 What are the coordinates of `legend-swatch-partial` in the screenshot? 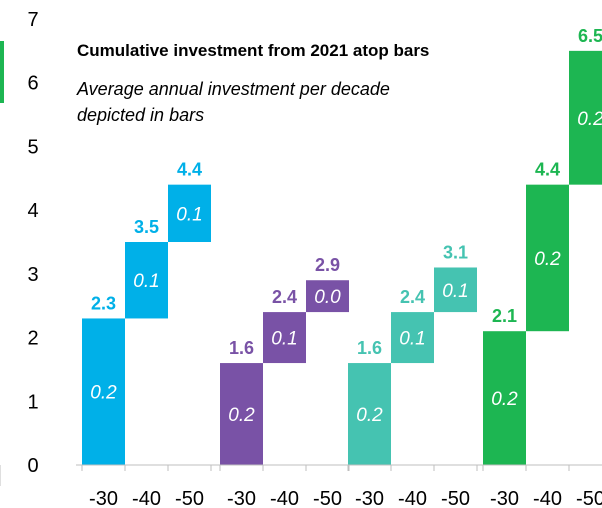 It's located at (2, 72).